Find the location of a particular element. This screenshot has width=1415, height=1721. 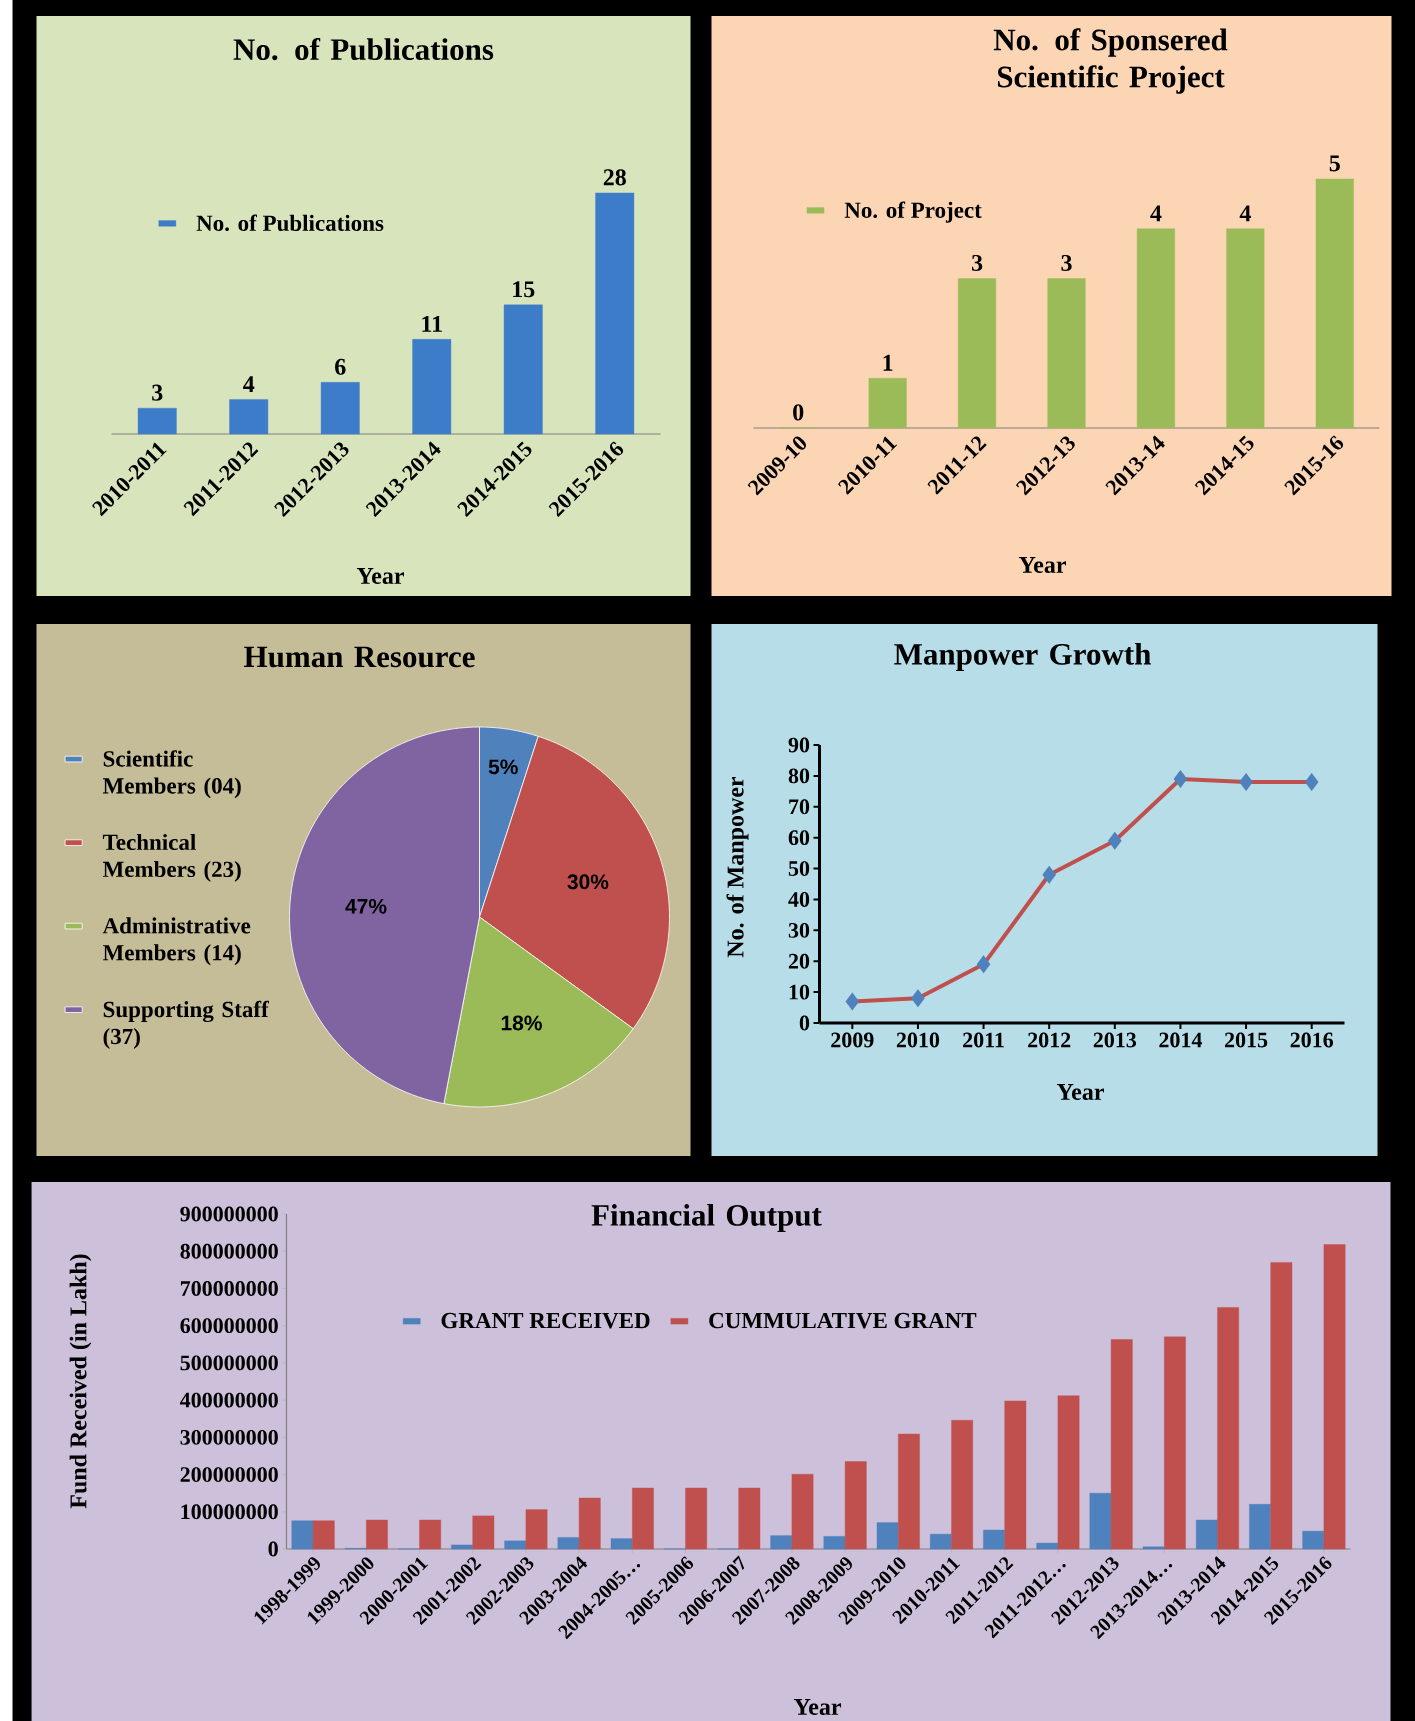

data-label: 28 is located at coordinates (614, 177).